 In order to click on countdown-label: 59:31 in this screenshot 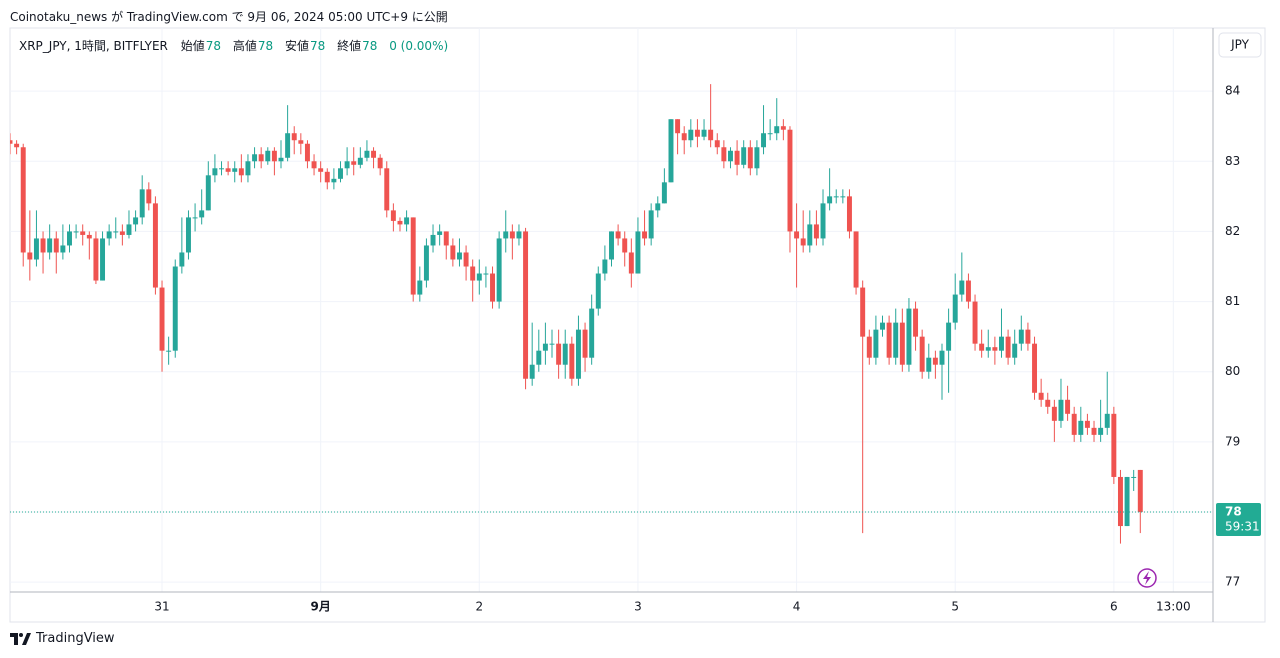, I will do `click(1242, 527)`.